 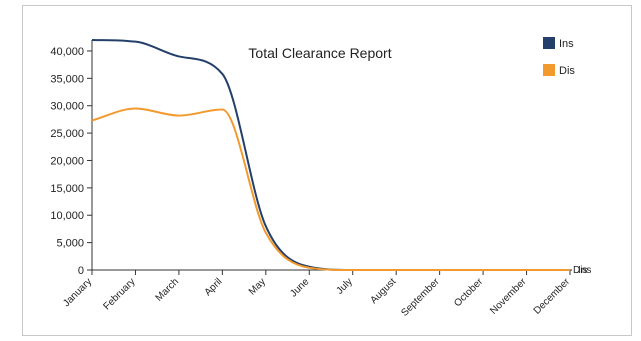 I want to click on x-tick-label: October, so click(x=468, y=292).